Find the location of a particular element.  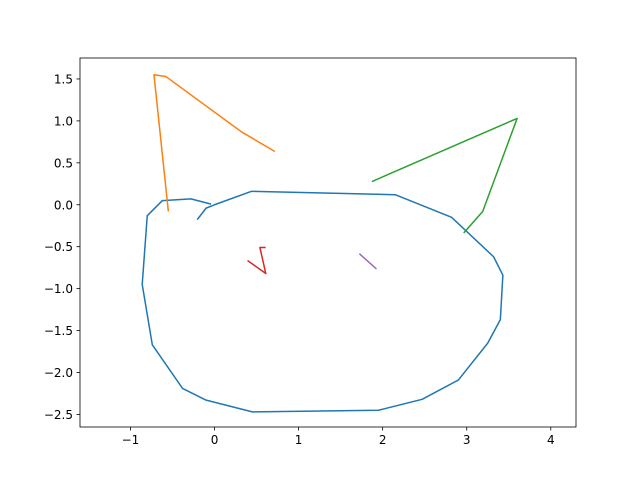

y-tick-label: −2.0 is located at coordinates (58, 373).